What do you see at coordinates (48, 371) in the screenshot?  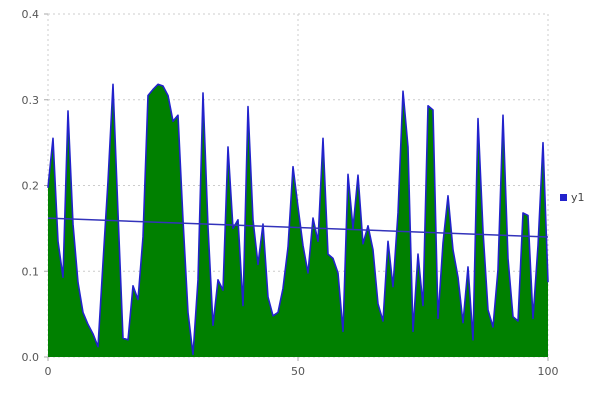 I see `x-axis-tick-label: 0` at bounding box center [48, 371].